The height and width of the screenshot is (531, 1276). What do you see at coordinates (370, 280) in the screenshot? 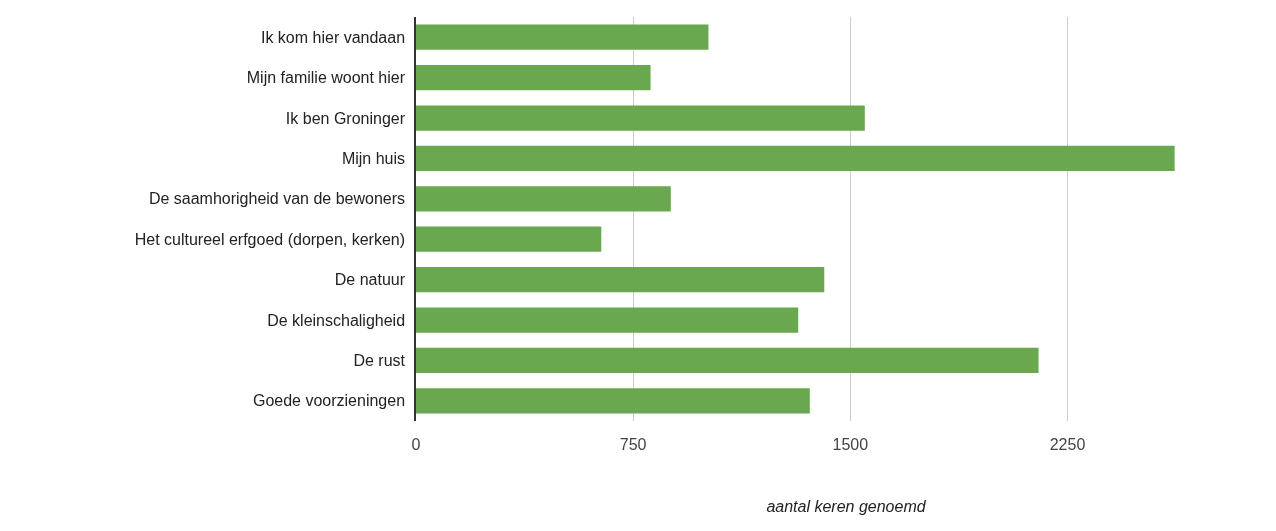
I see `y-tick-label: De natuur` at bounding box center [370, 280].